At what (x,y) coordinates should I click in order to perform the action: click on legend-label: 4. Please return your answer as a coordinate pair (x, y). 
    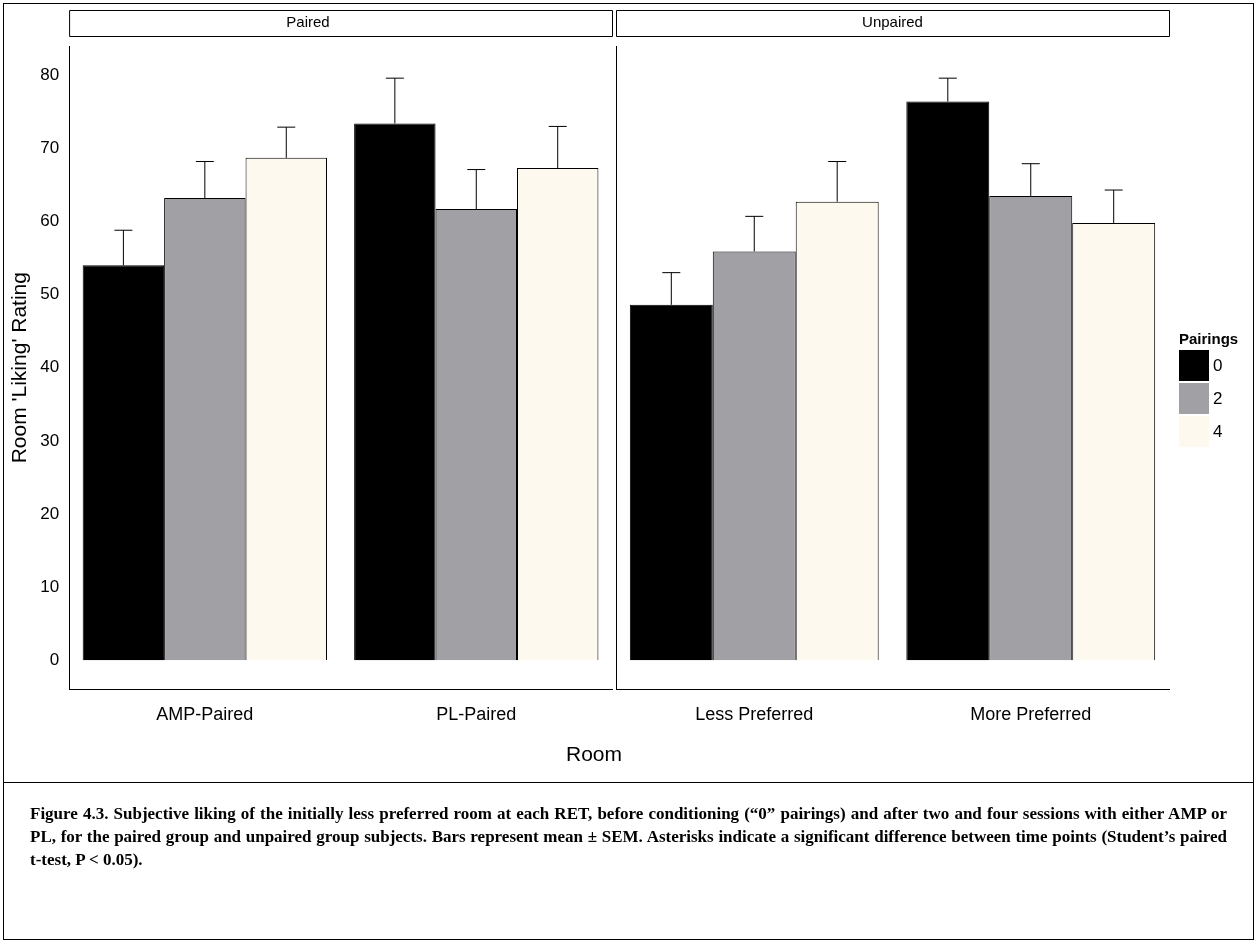
    Looking at the image, I should click on (1218, 431).